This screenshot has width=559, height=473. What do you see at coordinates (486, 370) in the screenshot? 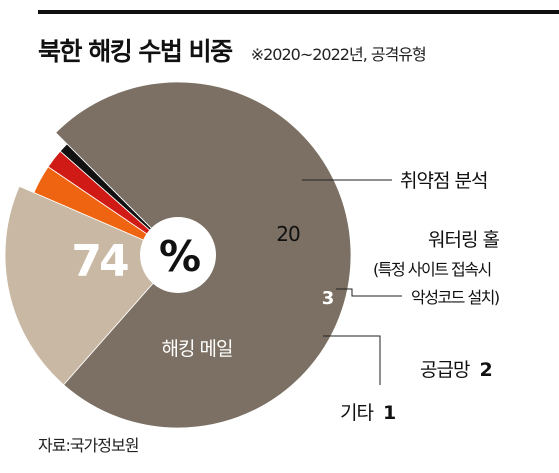
I see `callout-value-supply-chain: 2` at bounding box center [486, 370].